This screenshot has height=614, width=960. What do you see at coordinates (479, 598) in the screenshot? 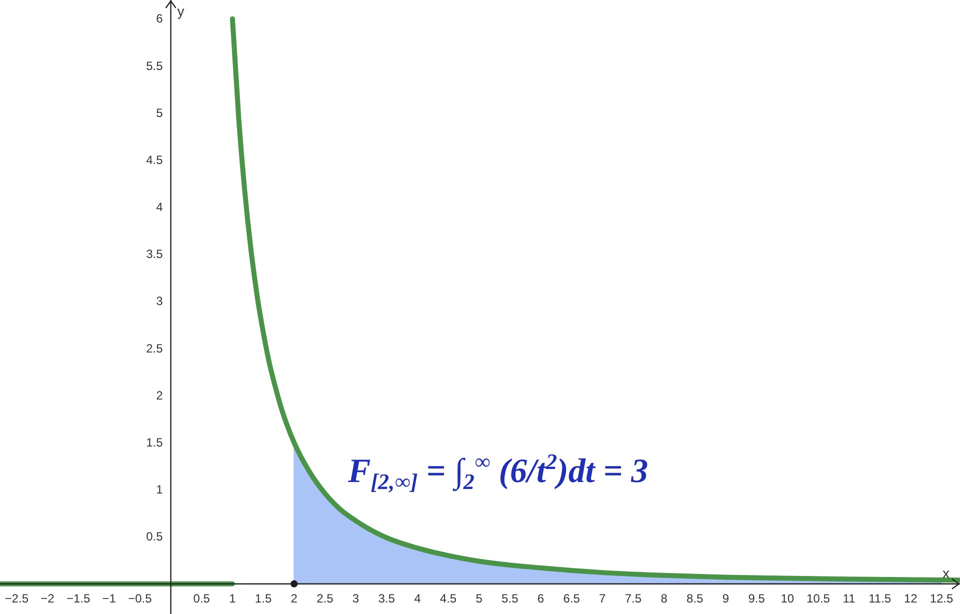
I see `x-tick-label: 5` at bounding box center [479, 598].